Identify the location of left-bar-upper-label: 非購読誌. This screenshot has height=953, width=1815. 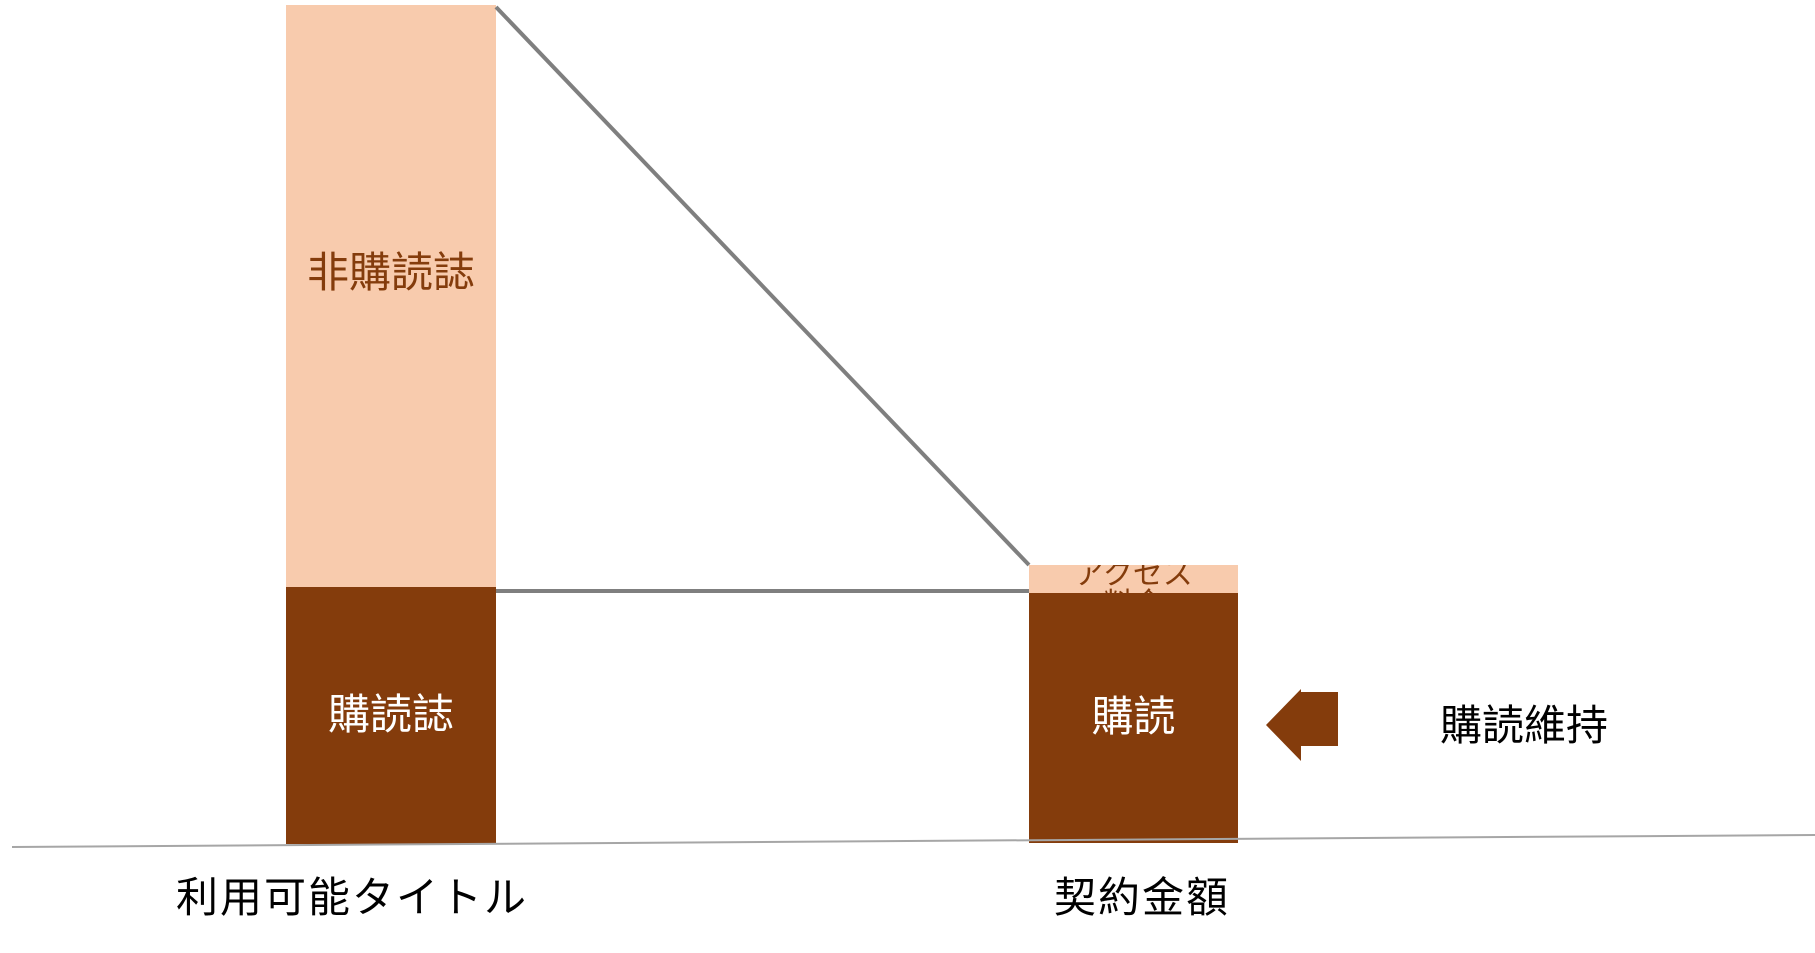
(390, 272).